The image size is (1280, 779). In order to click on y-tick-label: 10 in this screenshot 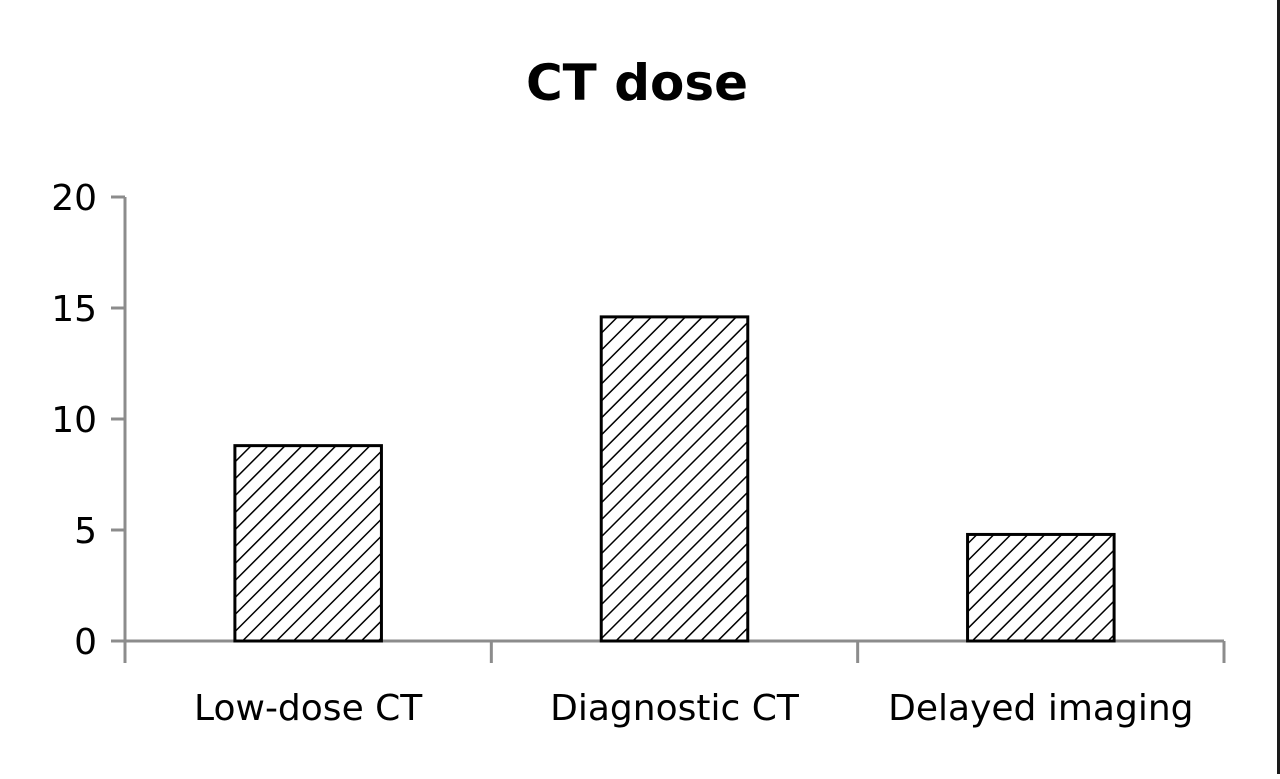, I will do `click(74, 420)`.